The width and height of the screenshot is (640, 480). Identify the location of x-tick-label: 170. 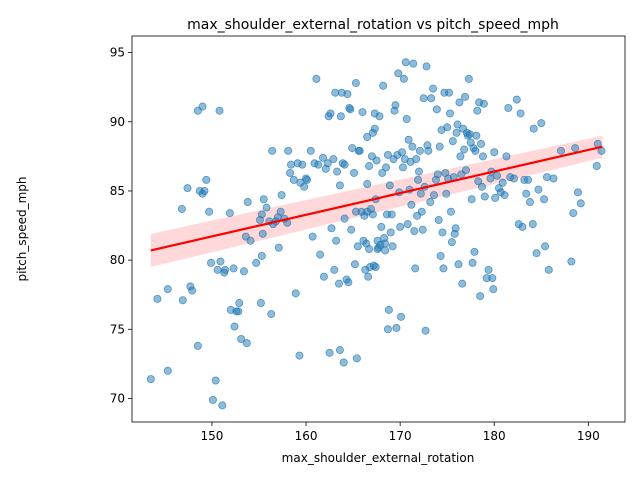
(400, 436).